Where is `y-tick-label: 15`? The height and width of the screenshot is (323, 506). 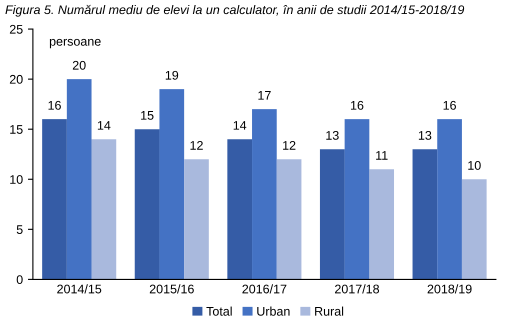
y-tick-label: 15 is located at coordinates (16, 129).